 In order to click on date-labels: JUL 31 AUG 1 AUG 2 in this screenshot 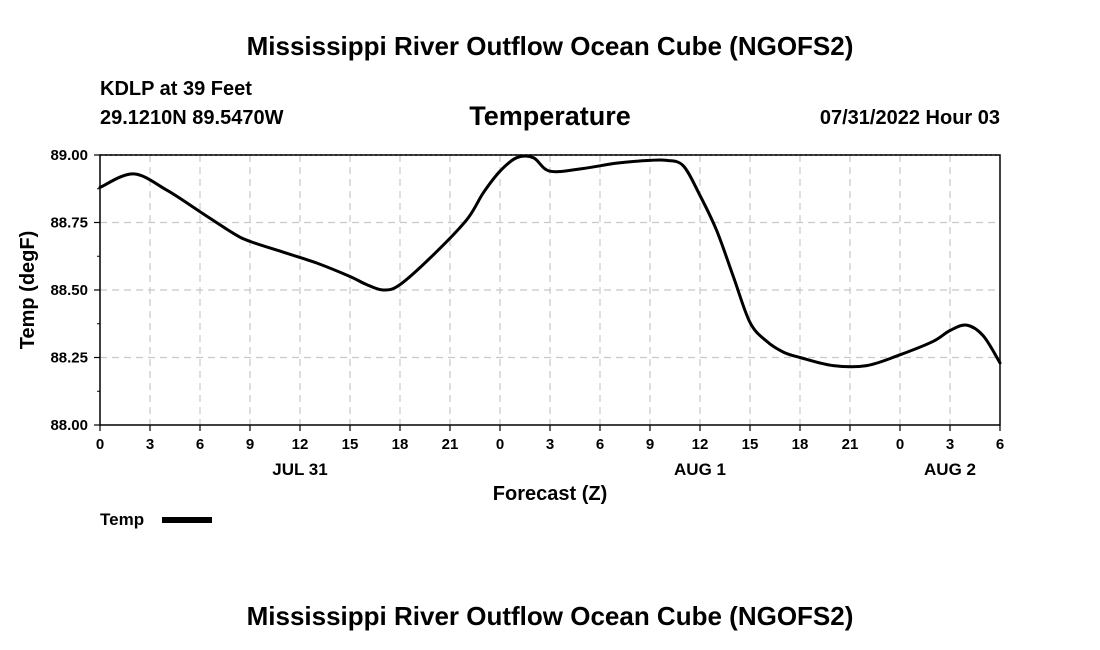, I will do `click(624, 469)`.